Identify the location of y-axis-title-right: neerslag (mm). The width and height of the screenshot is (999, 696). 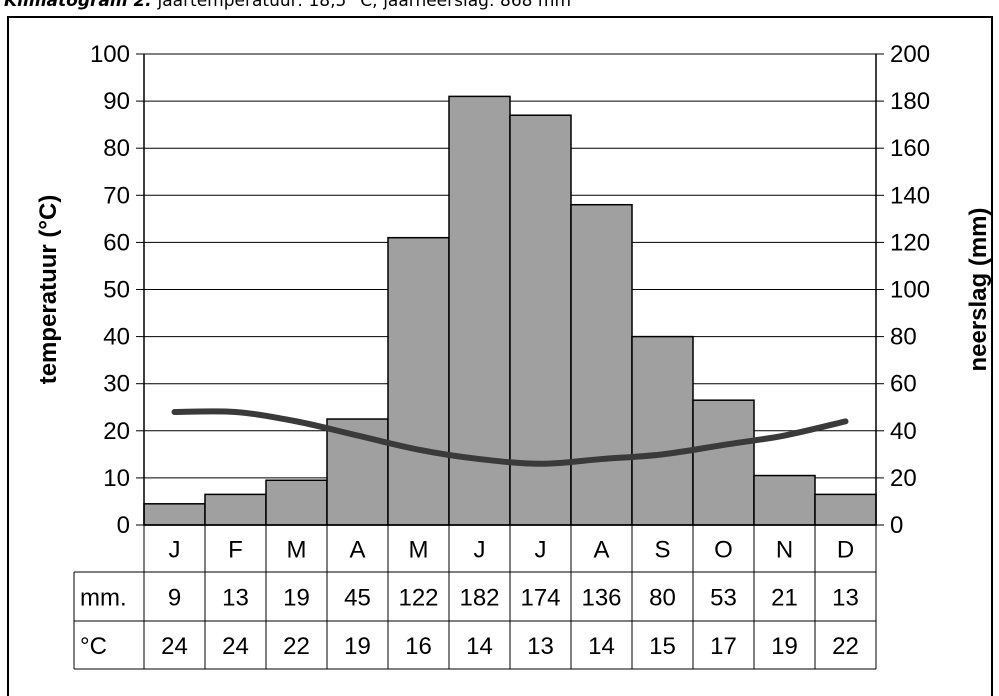
(978, 289).